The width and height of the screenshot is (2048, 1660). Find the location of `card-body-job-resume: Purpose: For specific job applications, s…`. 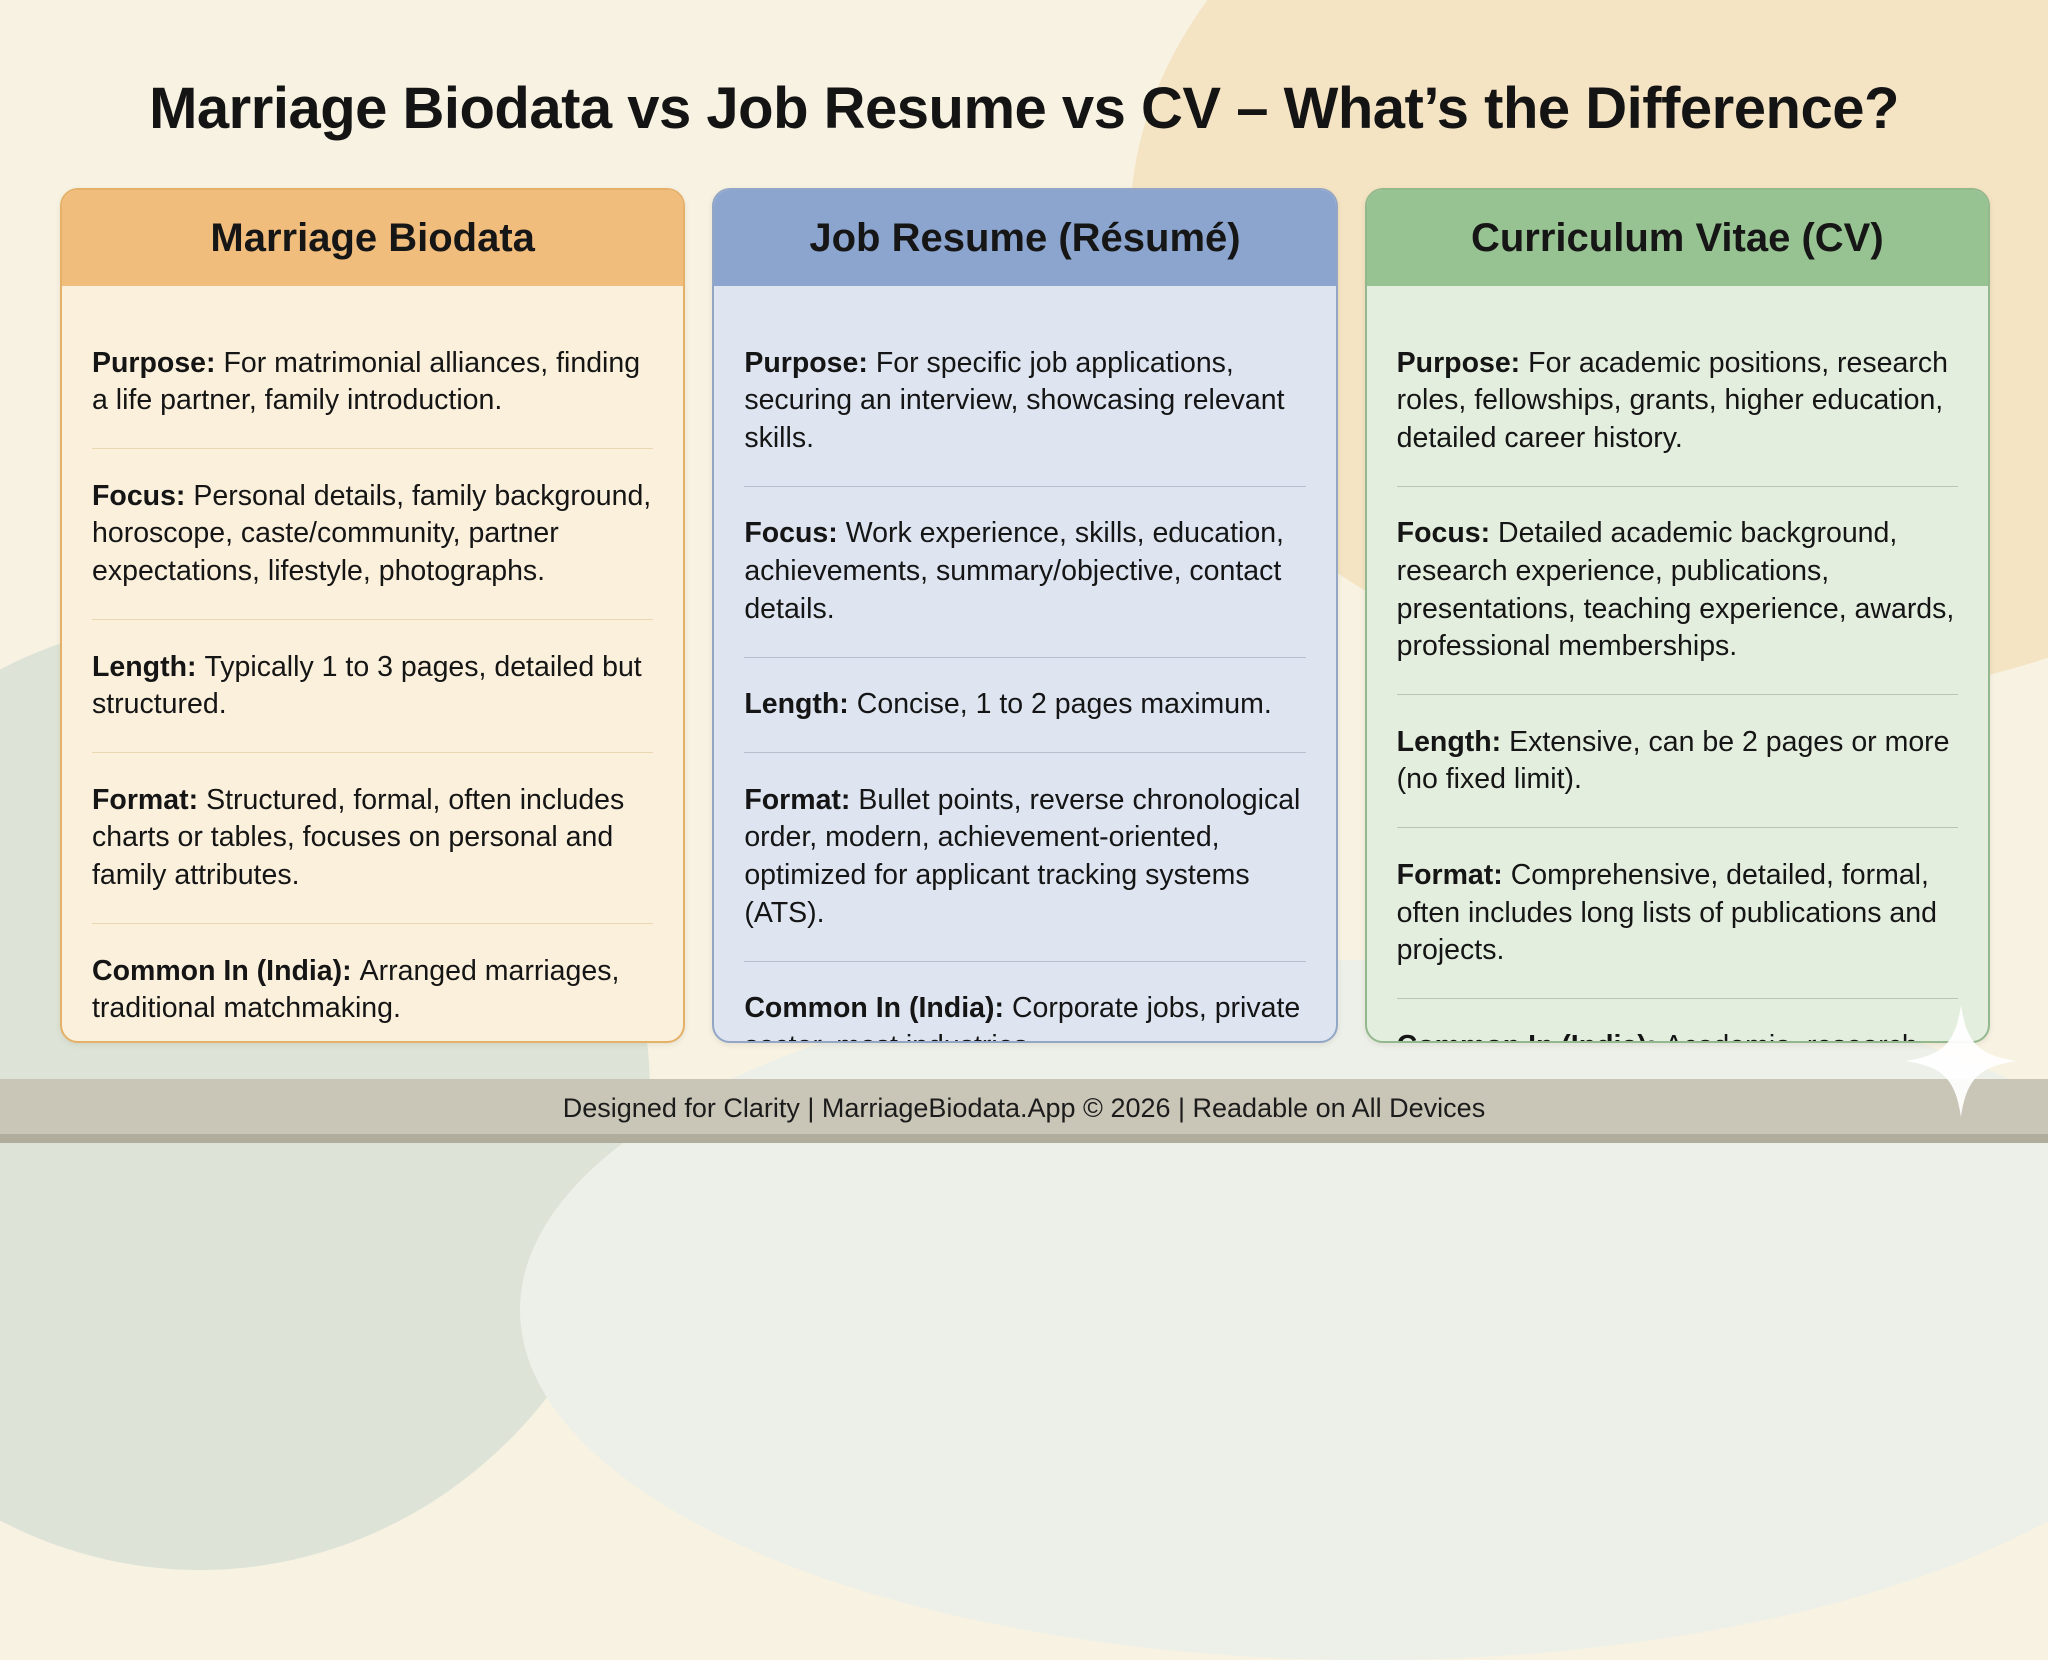

card-body-job-resume: Purpose: For specific job applications, s… is located at coordinates (1024, 663).